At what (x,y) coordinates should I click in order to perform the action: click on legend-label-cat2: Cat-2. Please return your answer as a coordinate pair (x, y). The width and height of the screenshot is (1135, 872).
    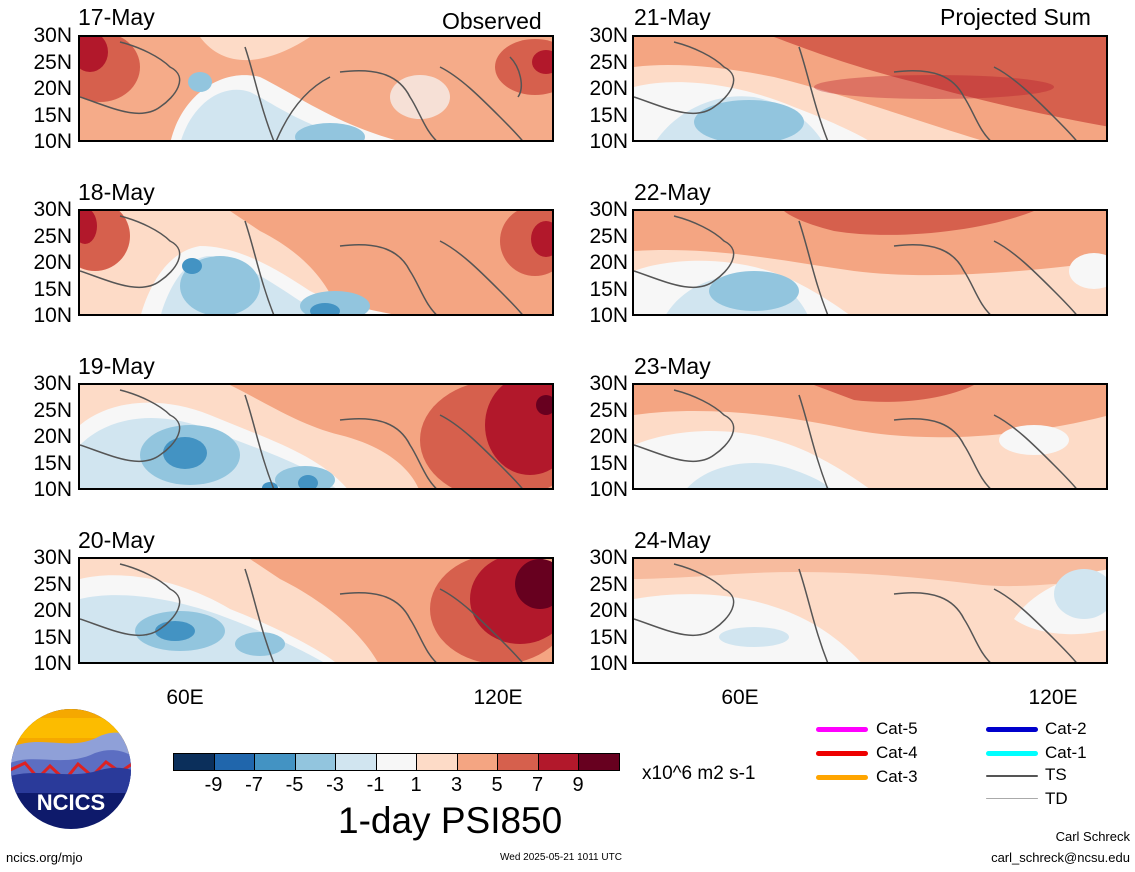
    Looking at the image, I should click on (1066, 728).